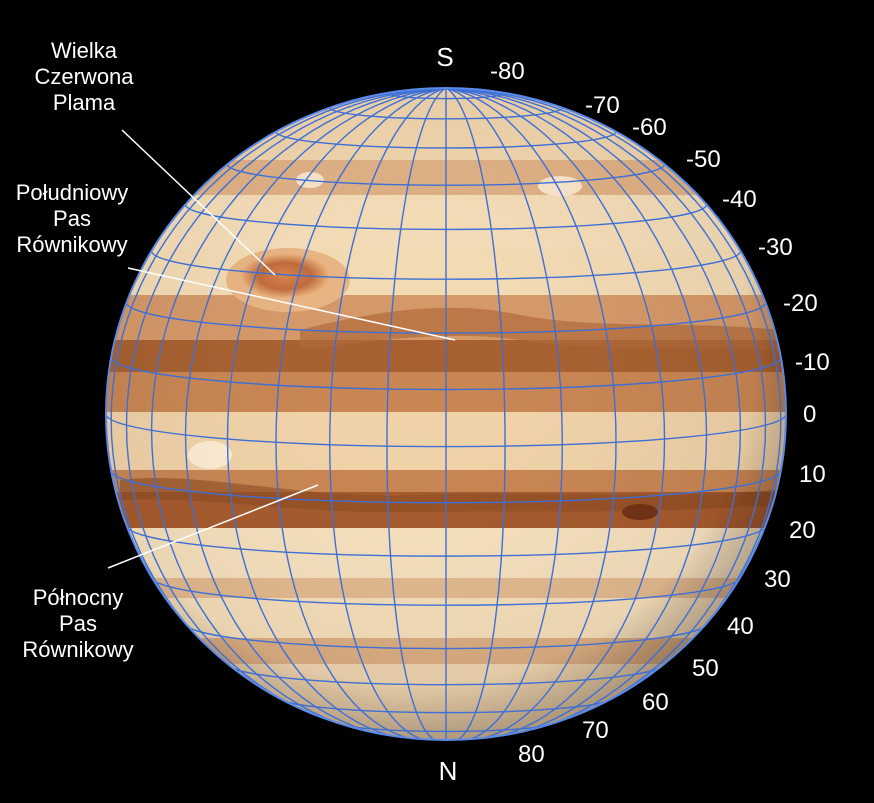 The height and width of the screenshot is (803, 874). I want to click on latitude-label: -20, so click(800, 303).